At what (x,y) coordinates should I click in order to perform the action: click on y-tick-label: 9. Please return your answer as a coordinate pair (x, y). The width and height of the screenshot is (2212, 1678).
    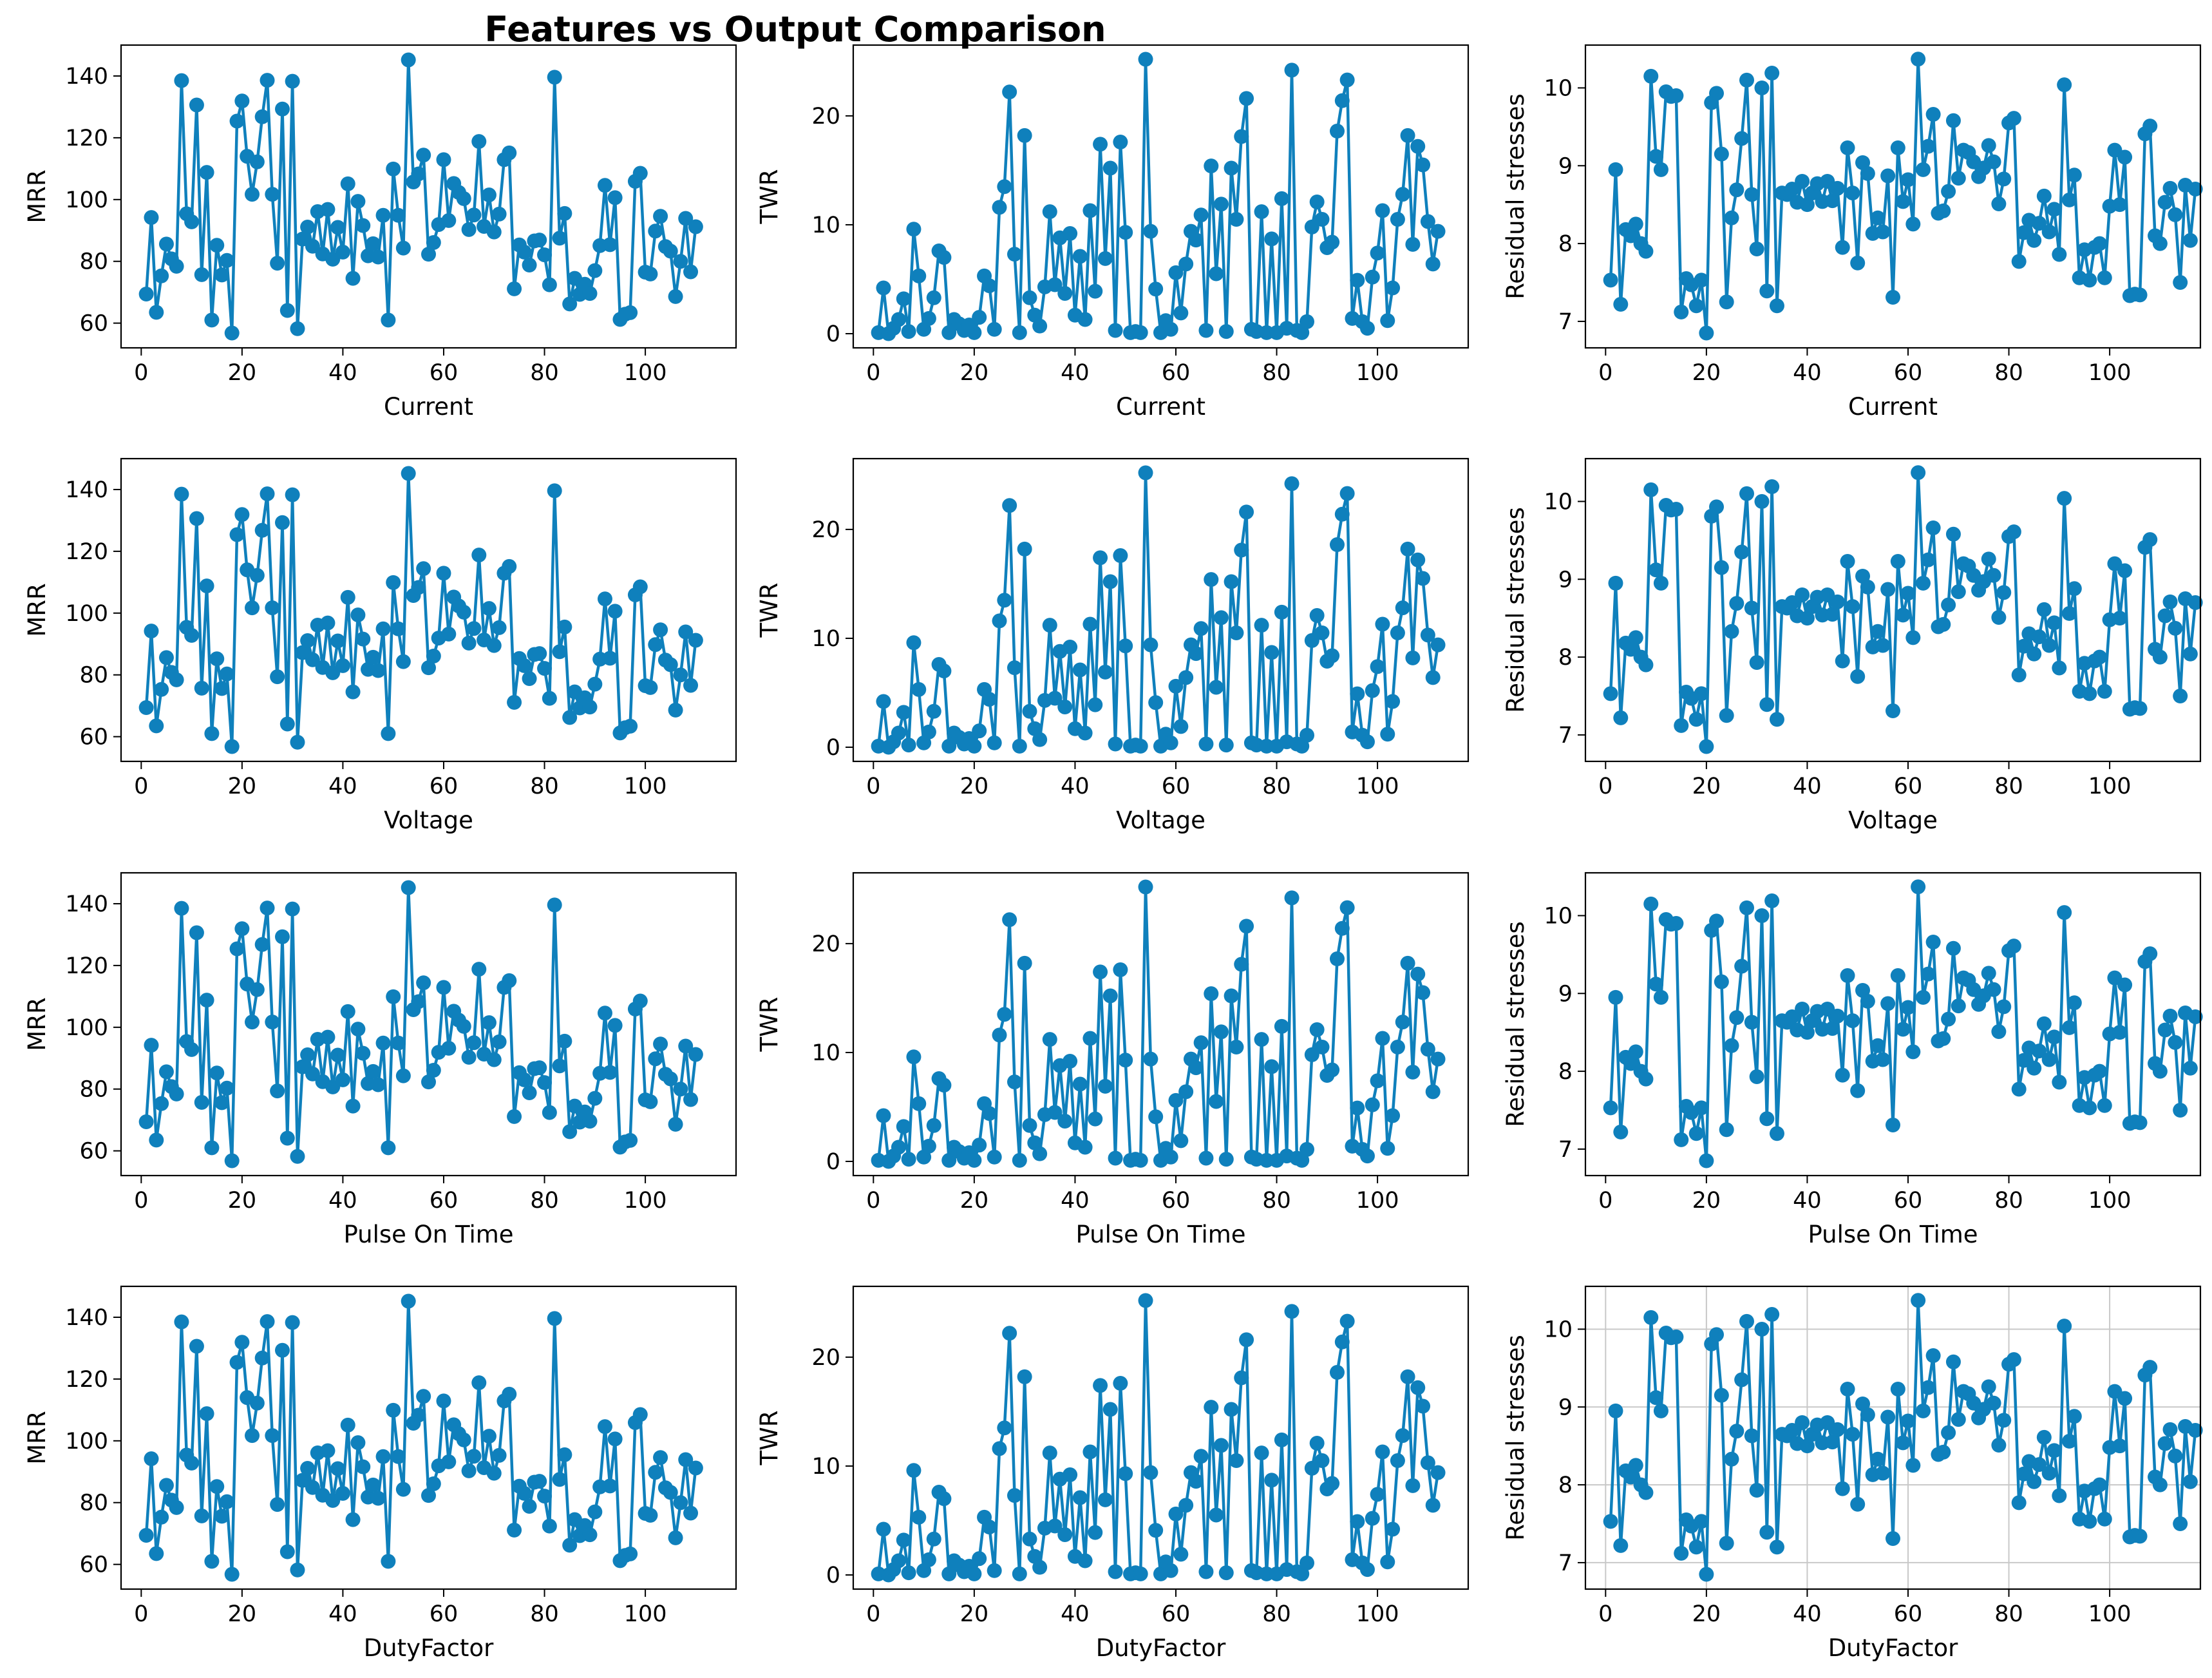
    Looking at the image, I should click on (1565, 994).